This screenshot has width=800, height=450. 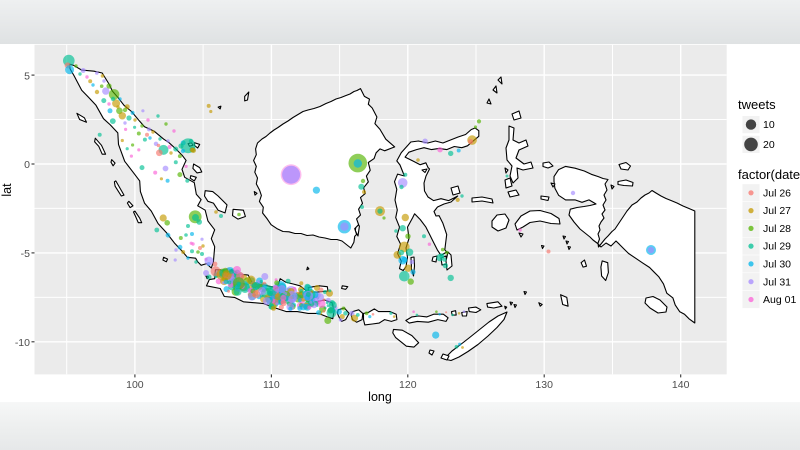 I want to click on svg-text: 20, so click(x=769, y=145).